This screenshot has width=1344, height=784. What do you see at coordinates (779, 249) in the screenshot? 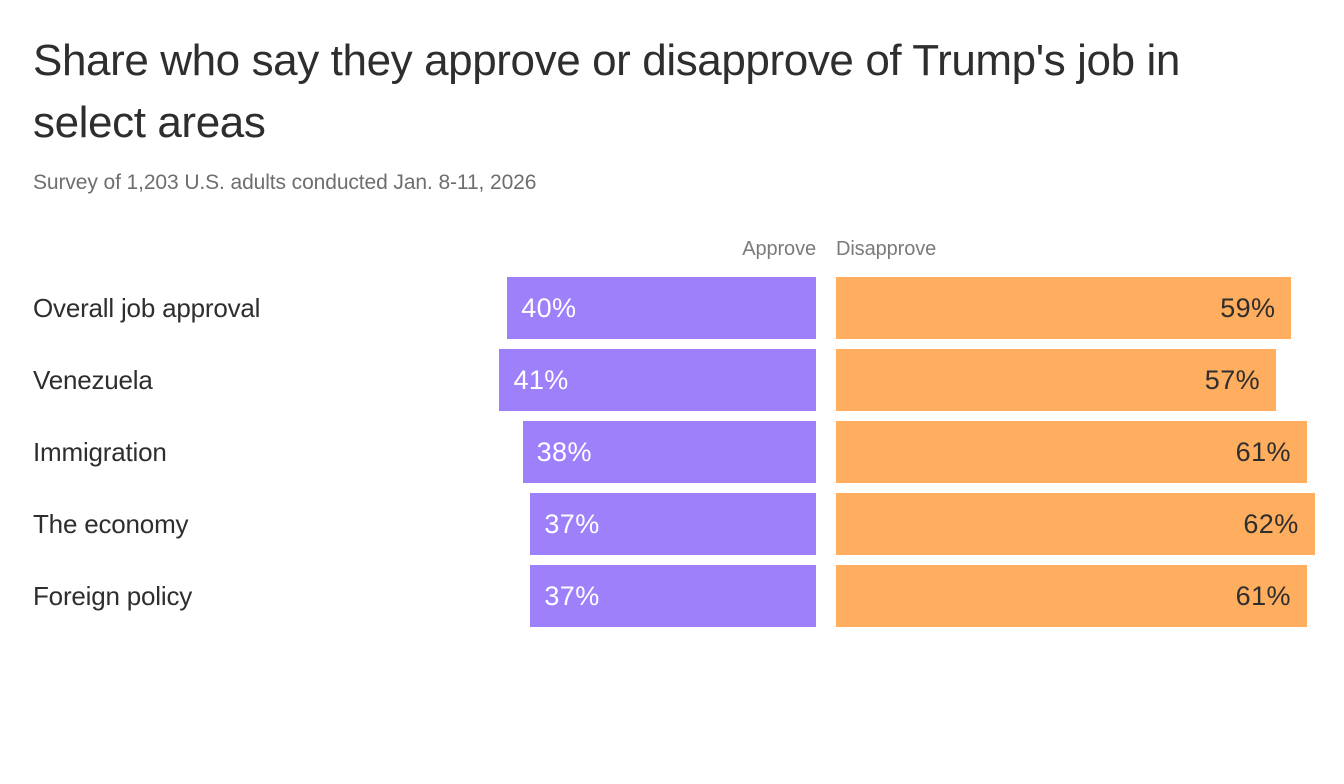
I see `column-header-approve: Approve` at bounding box center [779, 249].